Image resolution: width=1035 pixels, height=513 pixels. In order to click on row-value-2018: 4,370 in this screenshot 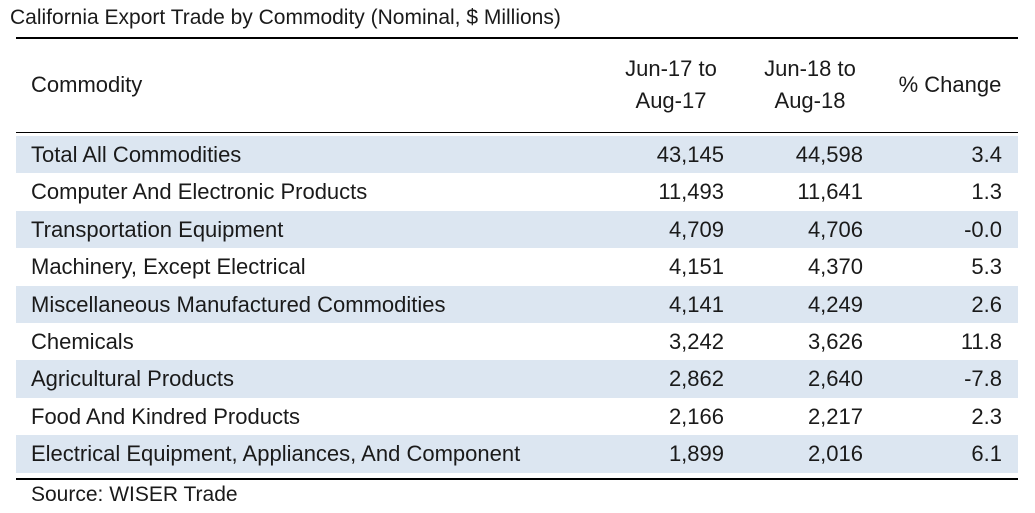, I will do `click(835, 267)`.